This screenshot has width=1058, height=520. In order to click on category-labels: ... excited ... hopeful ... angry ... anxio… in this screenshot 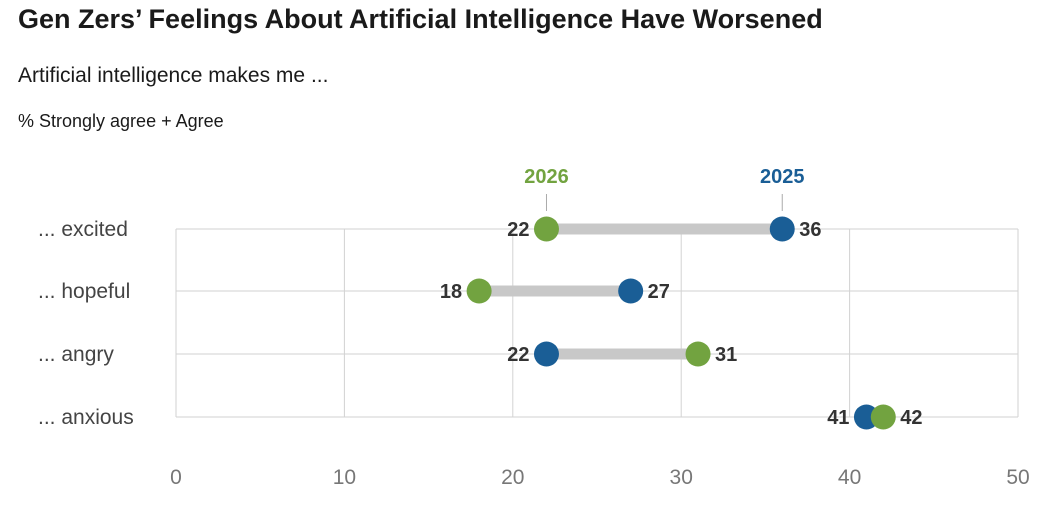, I will do `click(86, 323)`.